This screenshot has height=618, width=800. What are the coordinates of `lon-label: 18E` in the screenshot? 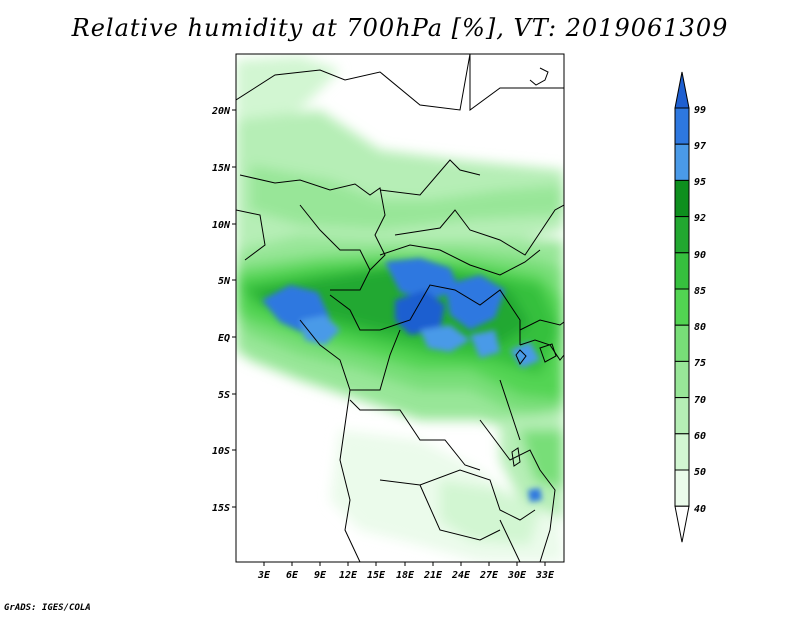 It's located at (405, 575).